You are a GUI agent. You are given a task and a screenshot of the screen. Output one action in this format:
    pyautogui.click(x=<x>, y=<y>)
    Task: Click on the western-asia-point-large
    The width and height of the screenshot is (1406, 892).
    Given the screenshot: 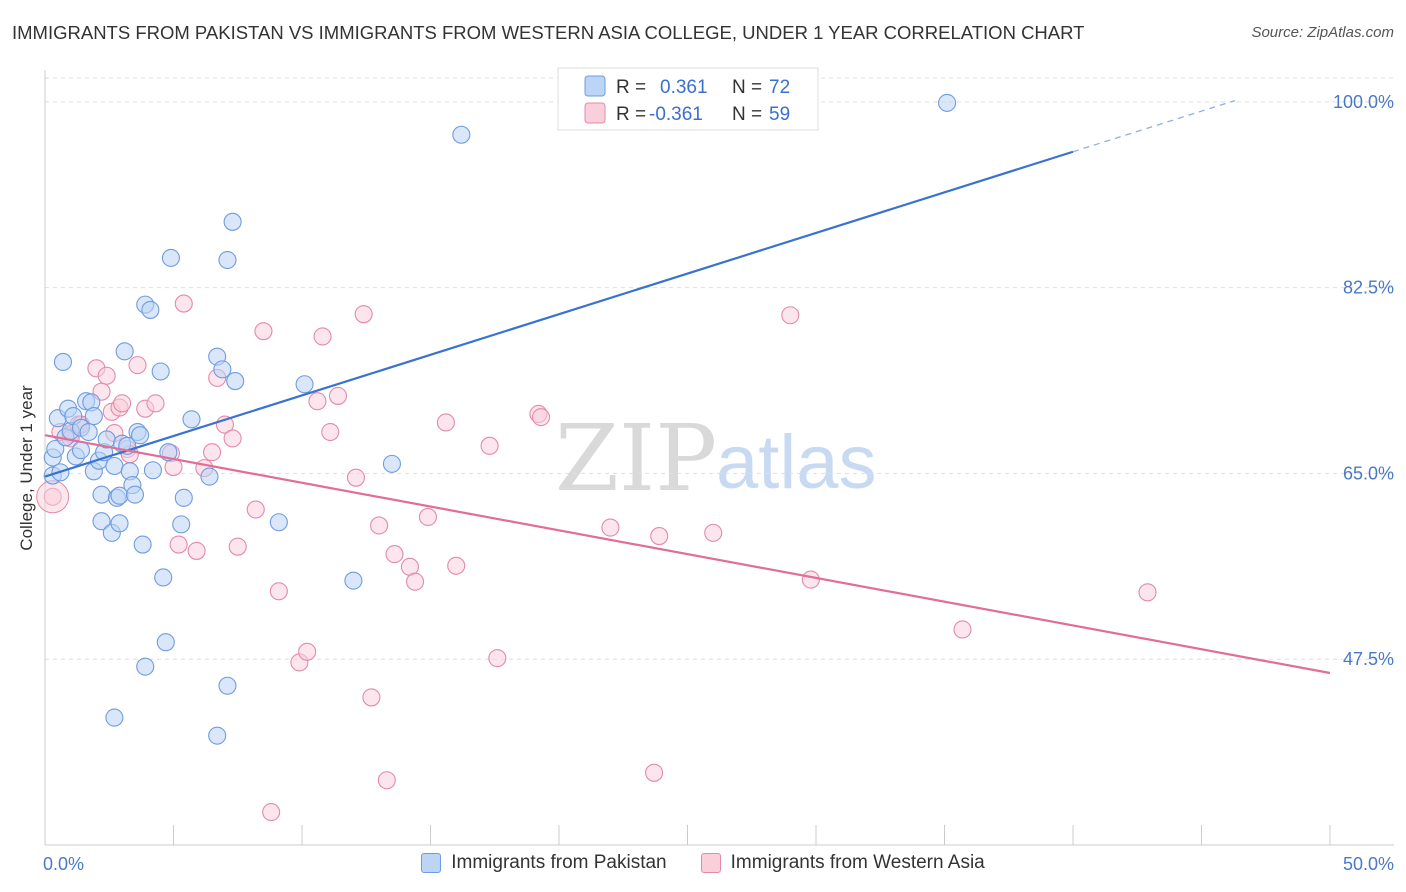 What is the action you would take?
    pyautogui.click(x=53, y=497)
    